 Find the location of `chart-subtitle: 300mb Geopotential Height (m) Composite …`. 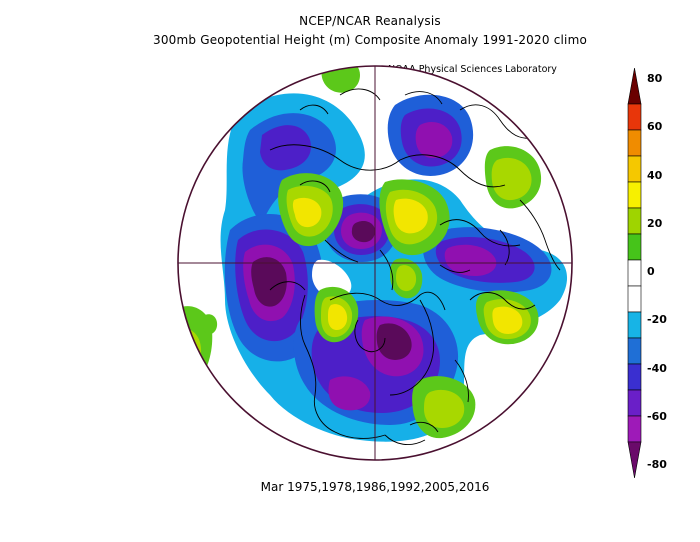

chart-subtitle: 300mb Geopotential Height (m) Composite … is located at coordinates (370, 40).